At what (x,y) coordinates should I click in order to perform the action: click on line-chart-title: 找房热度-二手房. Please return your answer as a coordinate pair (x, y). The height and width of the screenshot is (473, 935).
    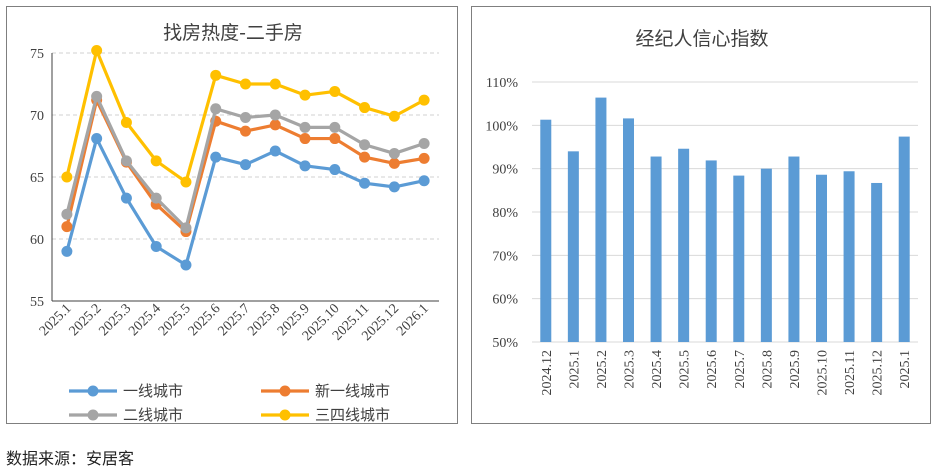
    Looking at the image, I should click on (233, 33).